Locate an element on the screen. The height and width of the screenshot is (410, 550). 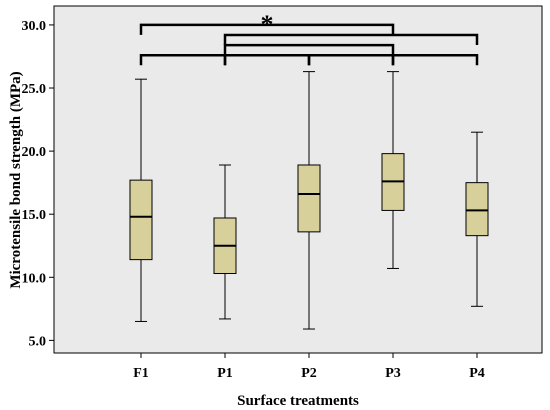
y-tick-label: 20.0 is located at coordinates (34, 152).